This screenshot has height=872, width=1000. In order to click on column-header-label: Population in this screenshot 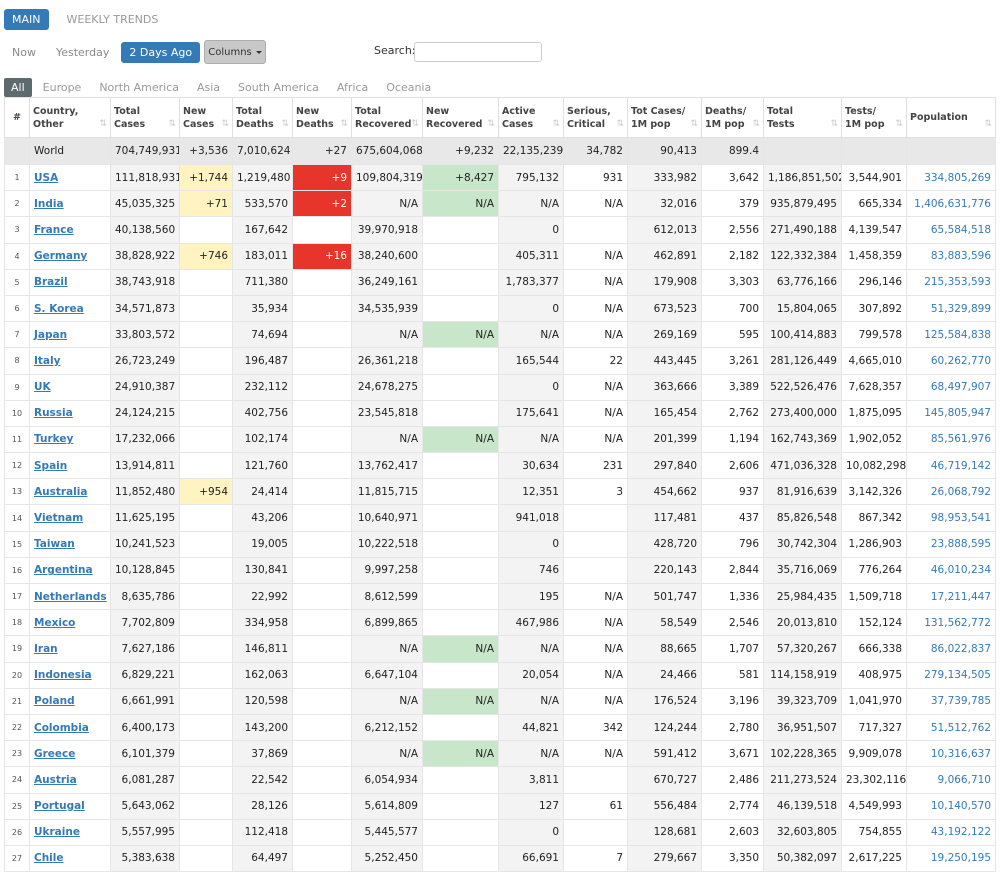, I will do `click(939, 117)`.